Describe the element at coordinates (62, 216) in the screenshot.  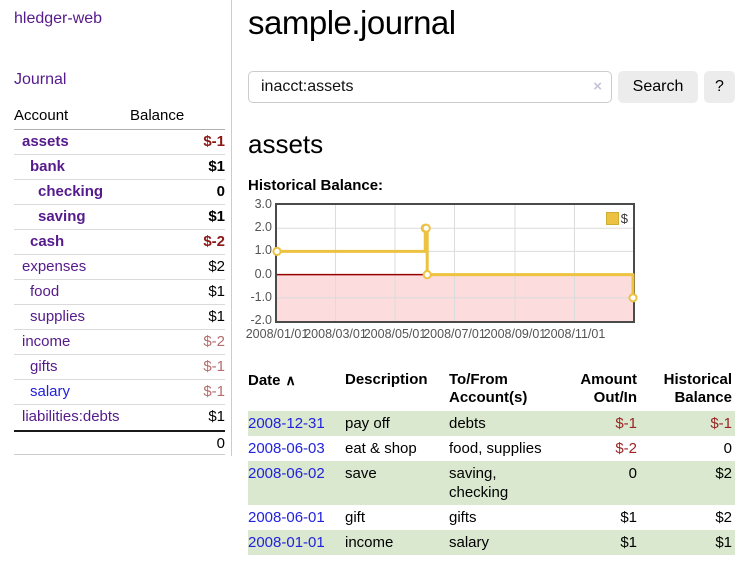
I see `account-link-saving: saving` at that location.